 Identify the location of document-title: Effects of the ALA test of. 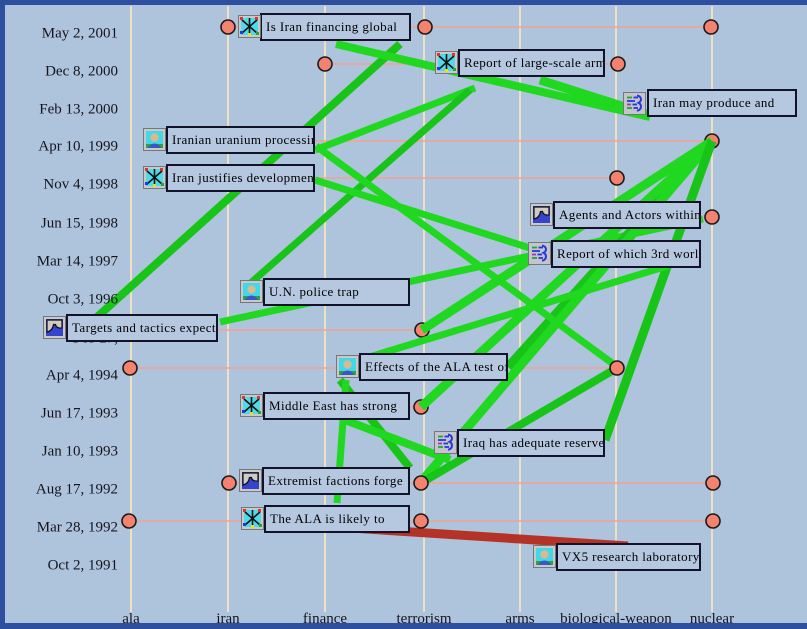
(436, 366).